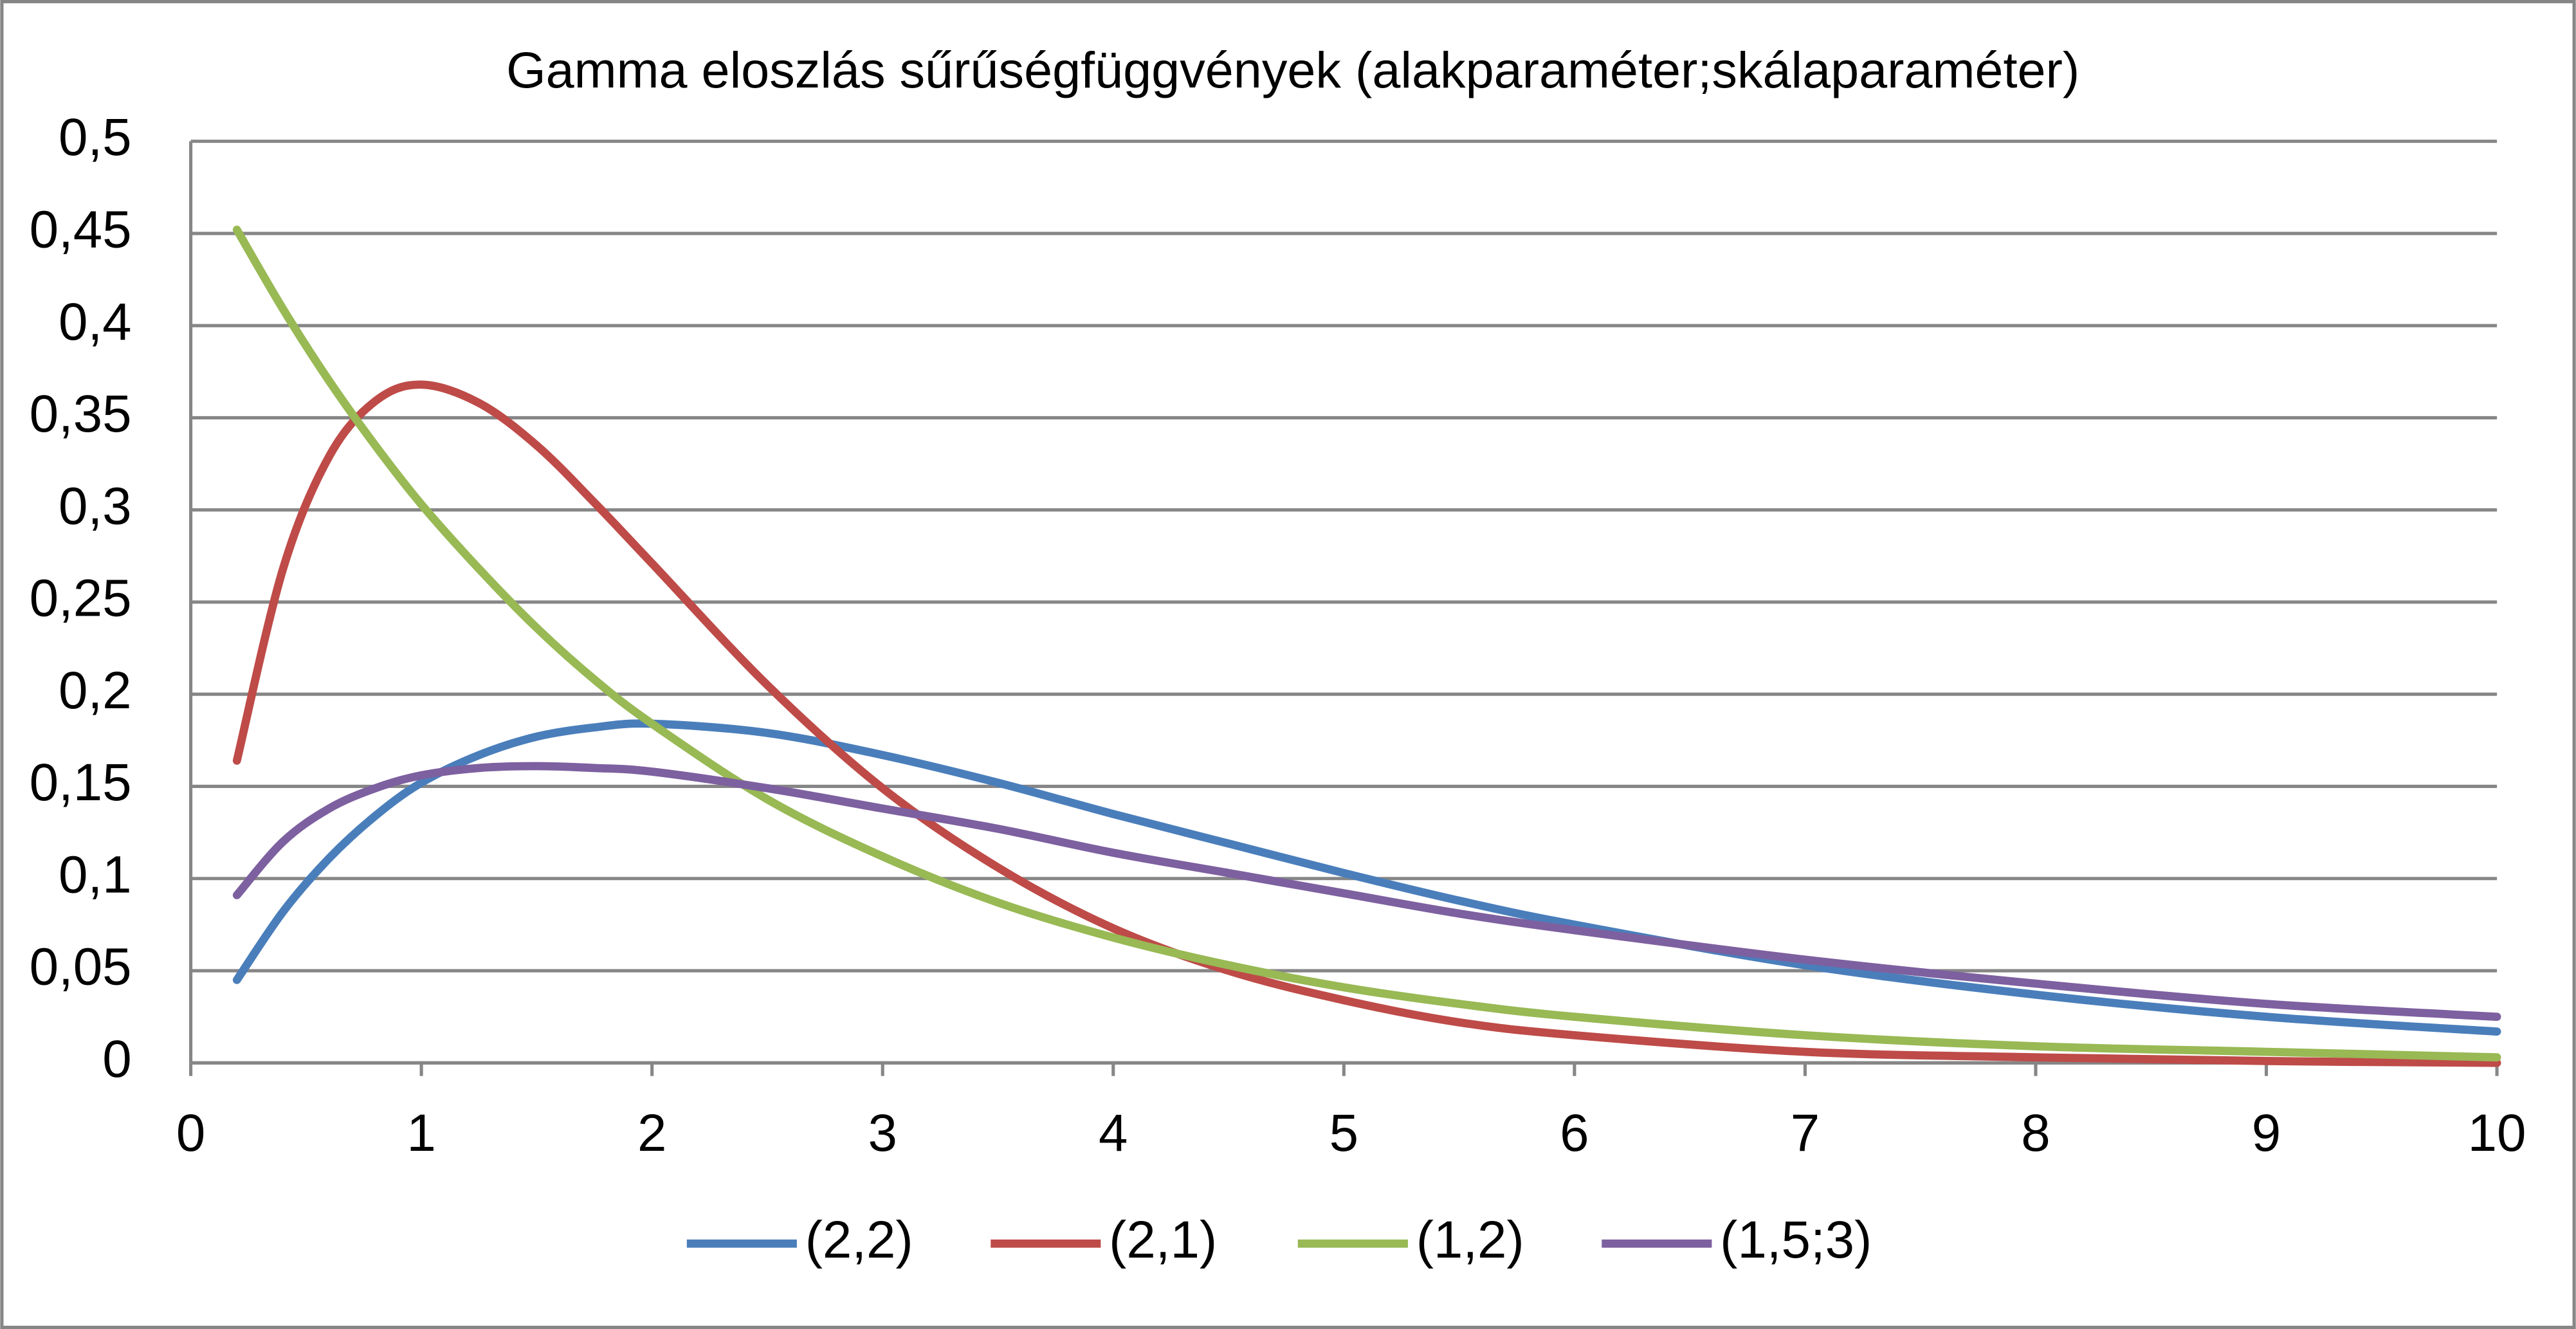 Image resolution: width=2576 pixels, height=1329 pixels. I want to click on legend-label: (2,2), so click(859, 1240).